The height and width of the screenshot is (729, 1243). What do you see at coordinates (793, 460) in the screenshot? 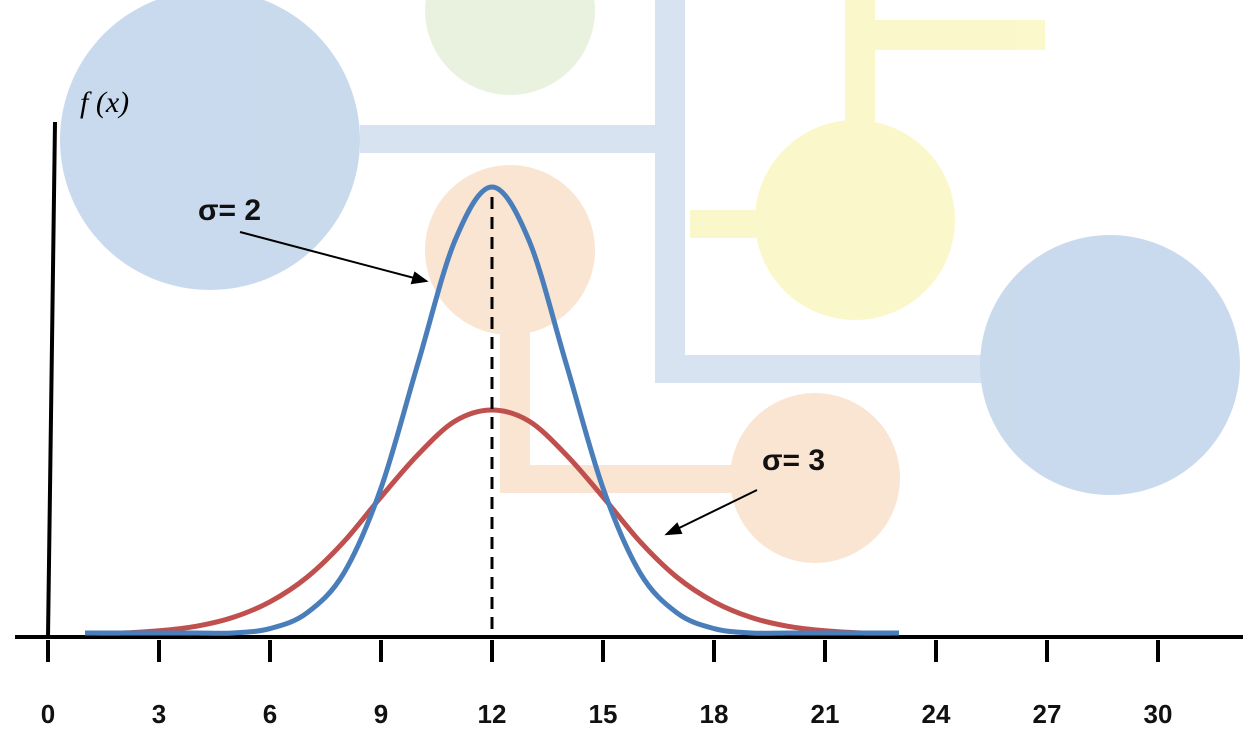
I see `annotation: σ= 3` at bounding box center [793, 460].